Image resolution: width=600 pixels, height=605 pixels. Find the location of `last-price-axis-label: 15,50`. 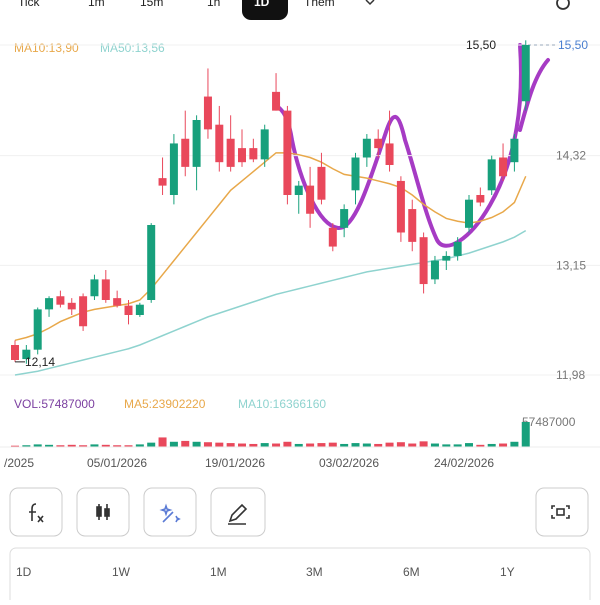

last-price-axis-label: 15,50 is located at coordinates (573, 45).